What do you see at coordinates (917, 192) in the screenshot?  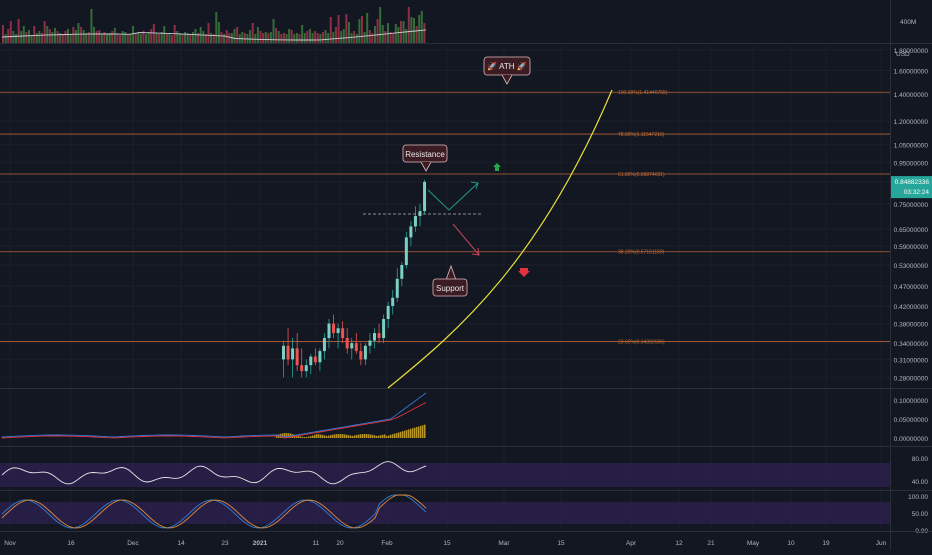 I see `countdown-label: 03:32:24` at bounding box center [917, 192].